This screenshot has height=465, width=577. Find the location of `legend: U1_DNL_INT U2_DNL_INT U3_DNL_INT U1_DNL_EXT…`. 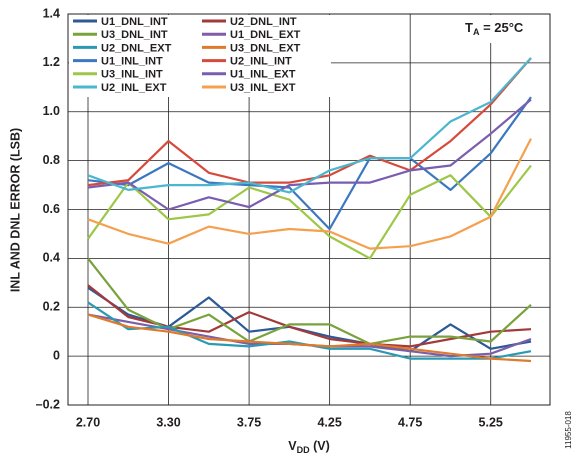

legend: U1_DNL_INT U2_DNL_INT U3_DNL_INT U1_DNL_EXT… is located at coordinates (309, 56).